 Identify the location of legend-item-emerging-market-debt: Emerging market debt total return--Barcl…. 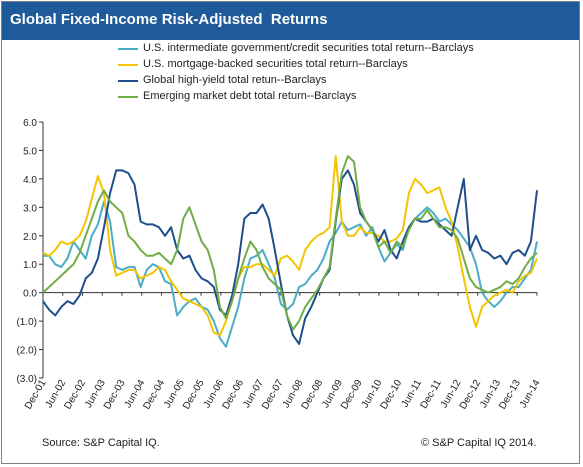
(328, 98).